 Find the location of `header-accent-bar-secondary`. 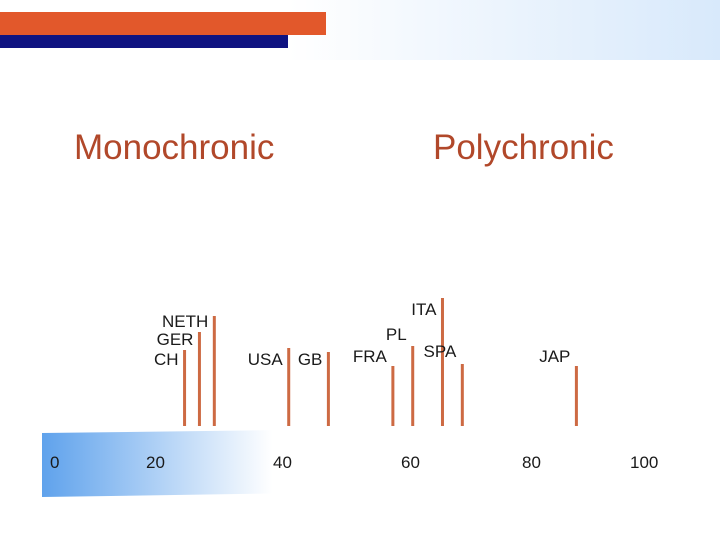

header-accent-bar-secondary is located at coordinates (144, 41).